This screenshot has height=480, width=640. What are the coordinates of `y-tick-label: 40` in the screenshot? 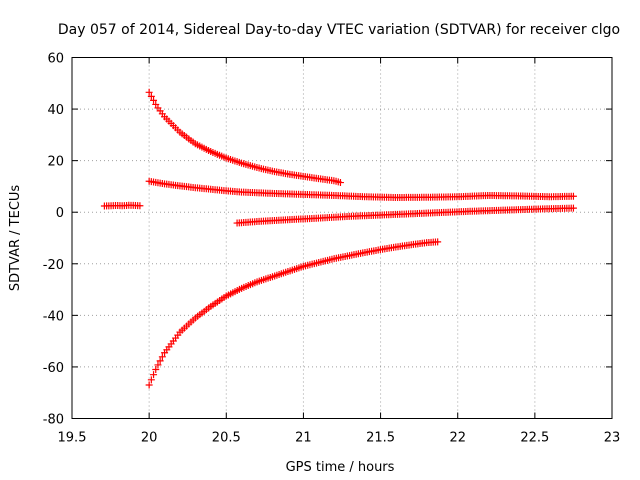 It's located at (55, 110).